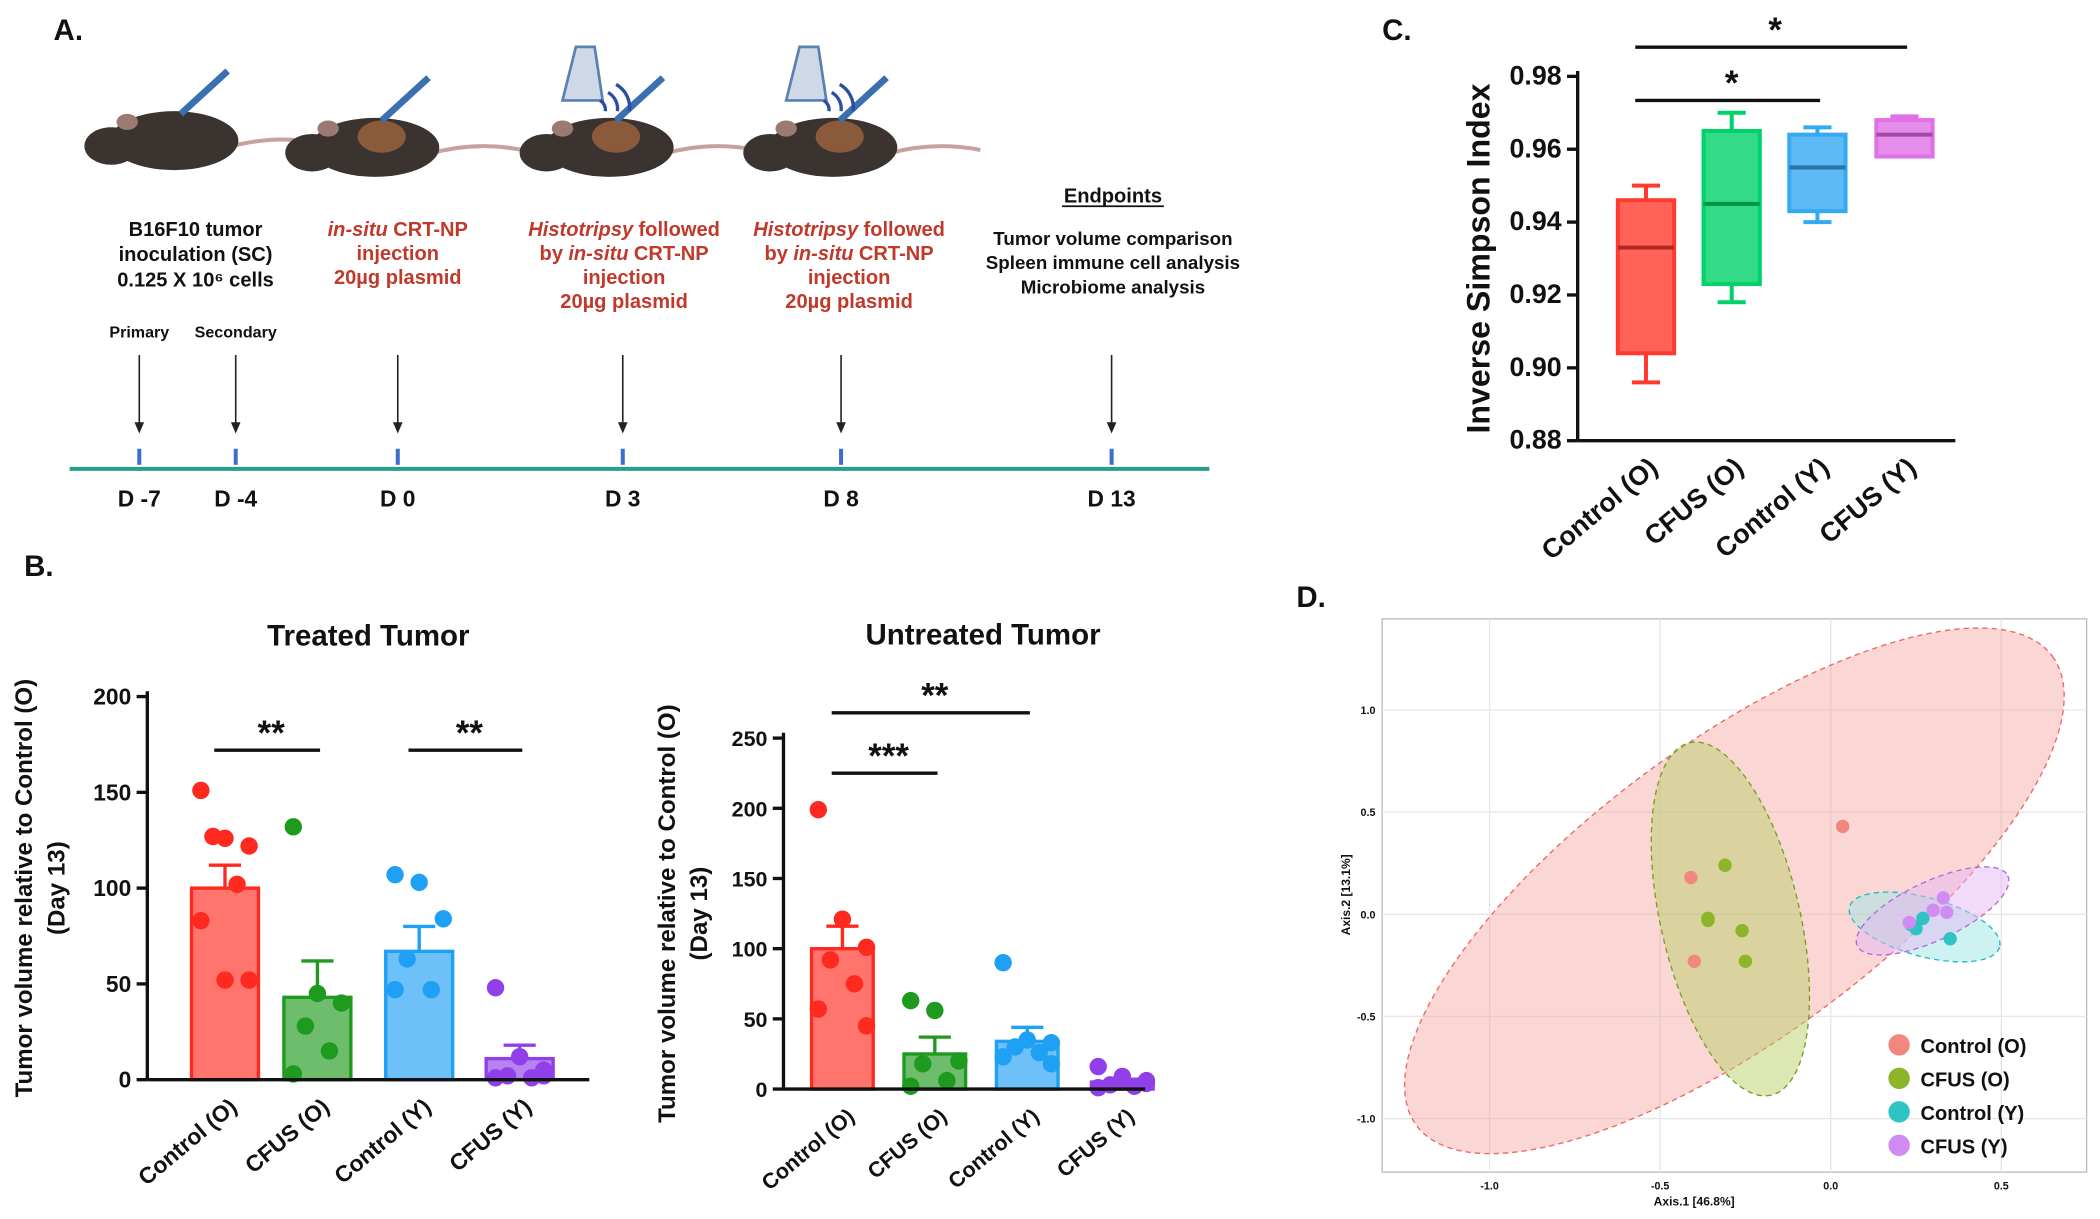 This screenshot has height=1219, width=2100. Describe the element at coordinates (1730, 919) in the screenshot. I see `ellipse-cfus-o` at that location.